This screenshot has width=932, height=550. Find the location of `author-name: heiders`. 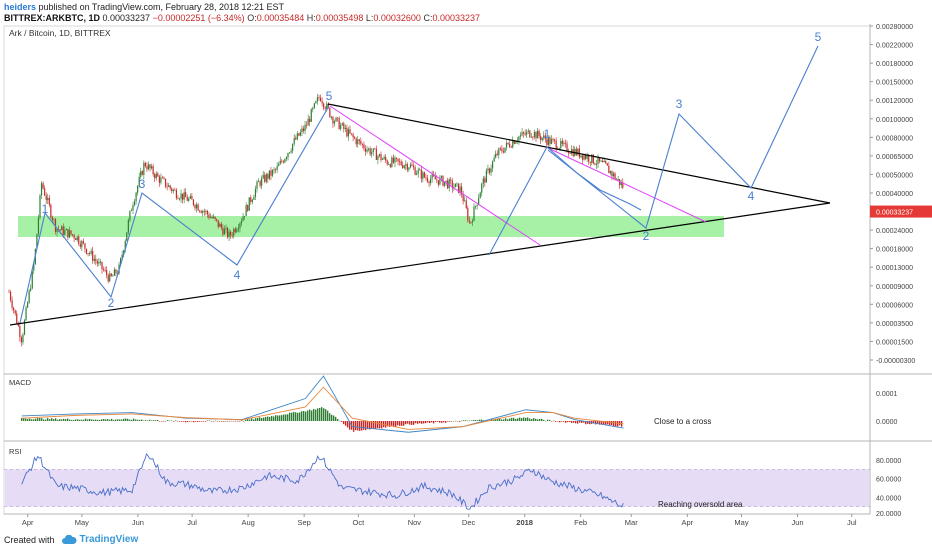

author-name: heiders is located at coordinates (20, 7).